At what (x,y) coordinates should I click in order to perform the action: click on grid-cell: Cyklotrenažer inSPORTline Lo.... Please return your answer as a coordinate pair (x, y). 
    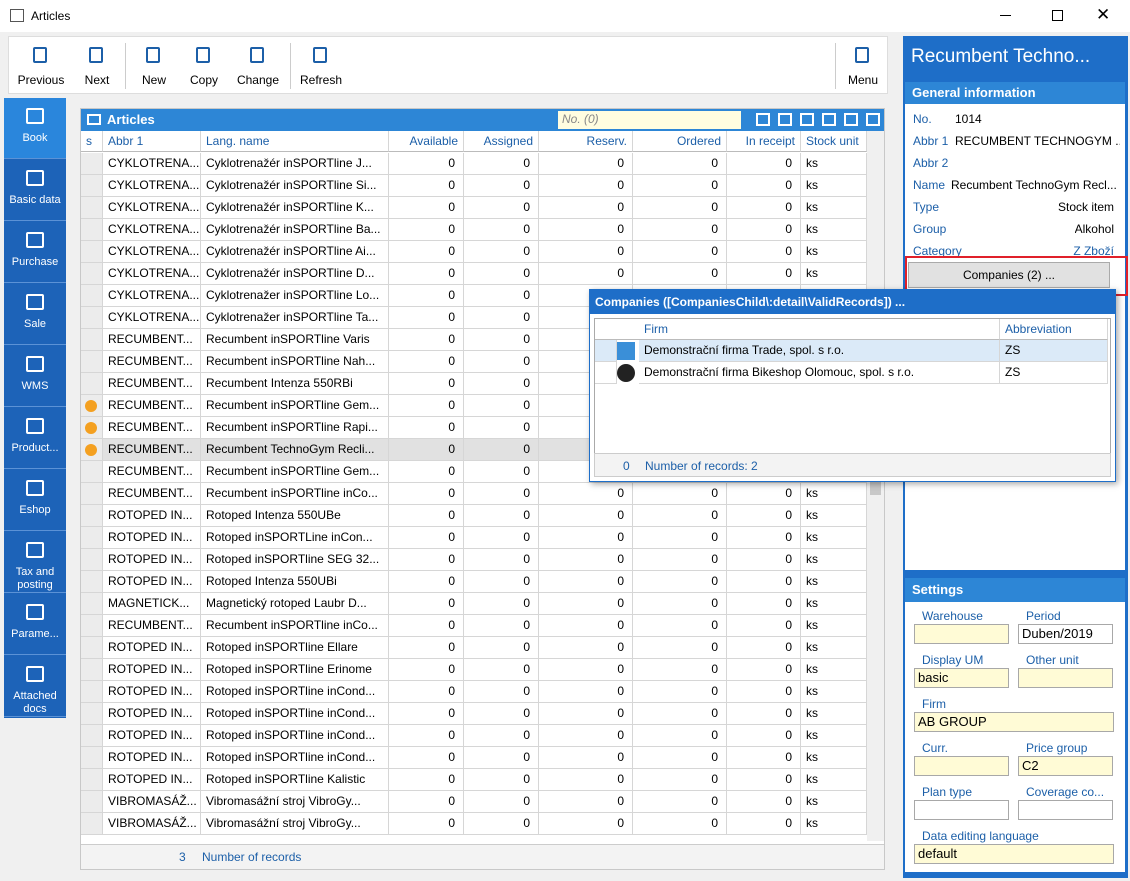
    Looking at the image, I should click on (295, 296).